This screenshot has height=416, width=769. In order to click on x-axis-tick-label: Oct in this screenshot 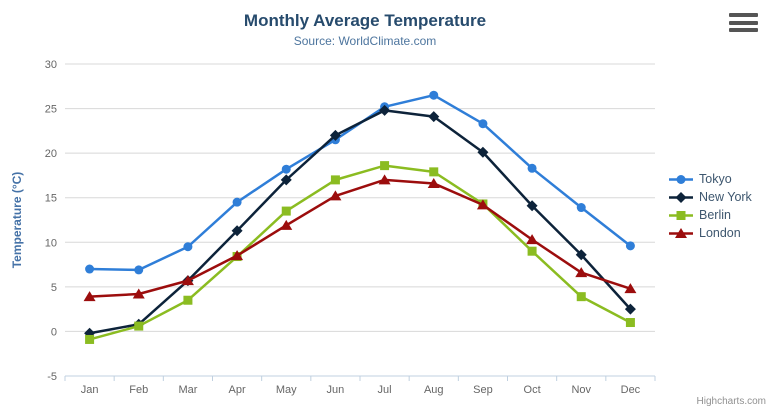, I will do `click(532, 390)`.